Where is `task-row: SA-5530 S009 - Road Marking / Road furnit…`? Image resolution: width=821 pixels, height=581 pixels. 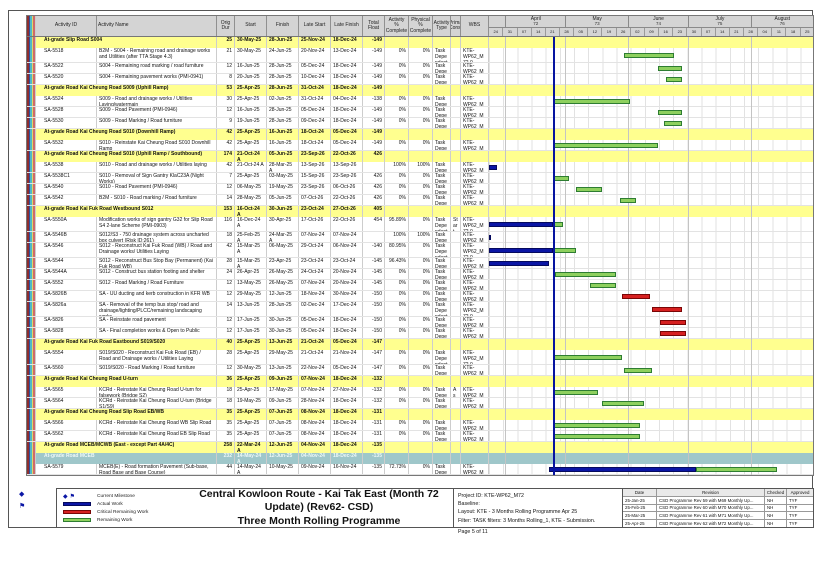
task-row: SA-5530 S009 - Road Marking / Road furnit… is located at coordinates (420, 123).